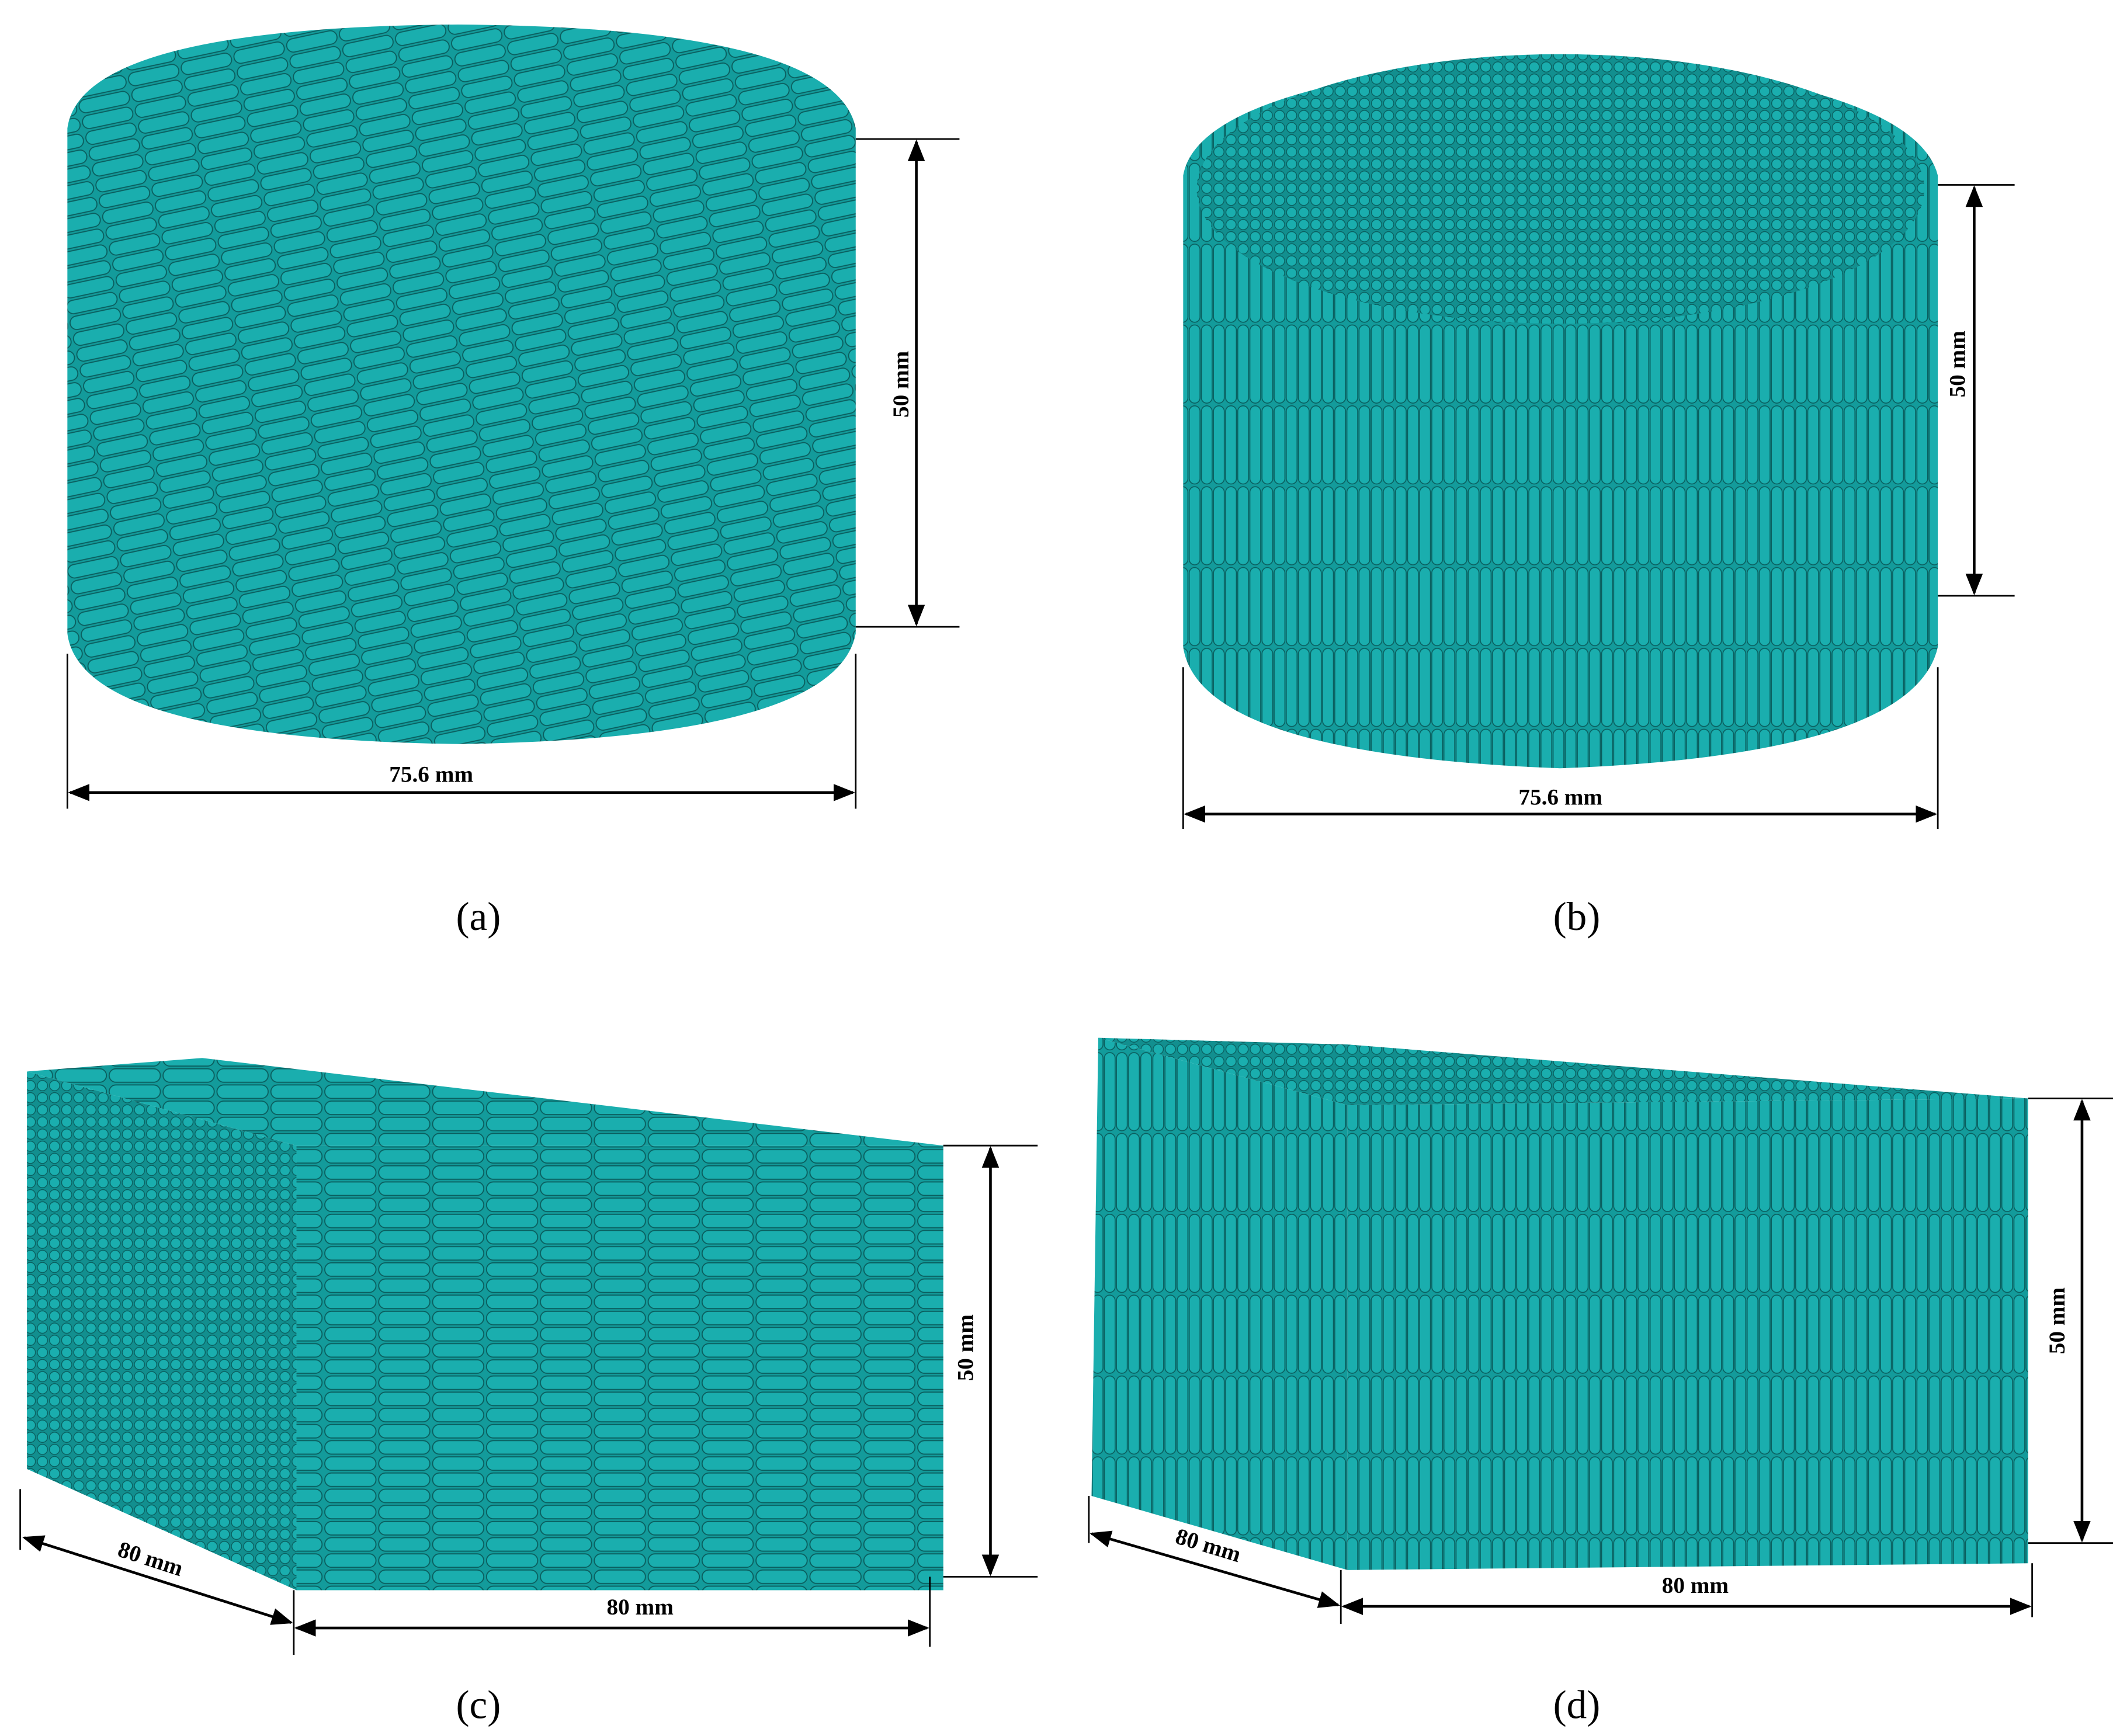  I want to click on panel-caption: (a), so click(478, 916).